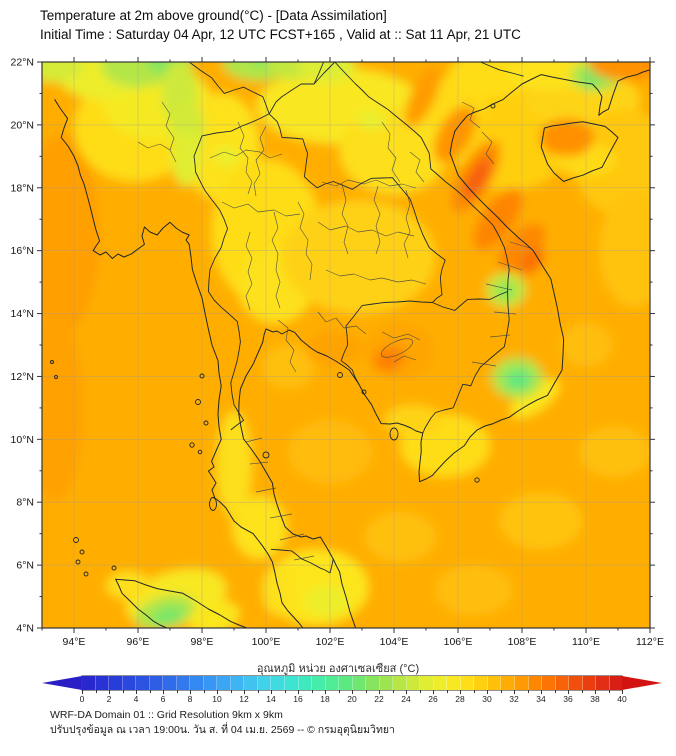 Image resolution: width=676 pixels, height=756 pixels. I want to click on colorbar-tick-label: 18, so click(325, 699).